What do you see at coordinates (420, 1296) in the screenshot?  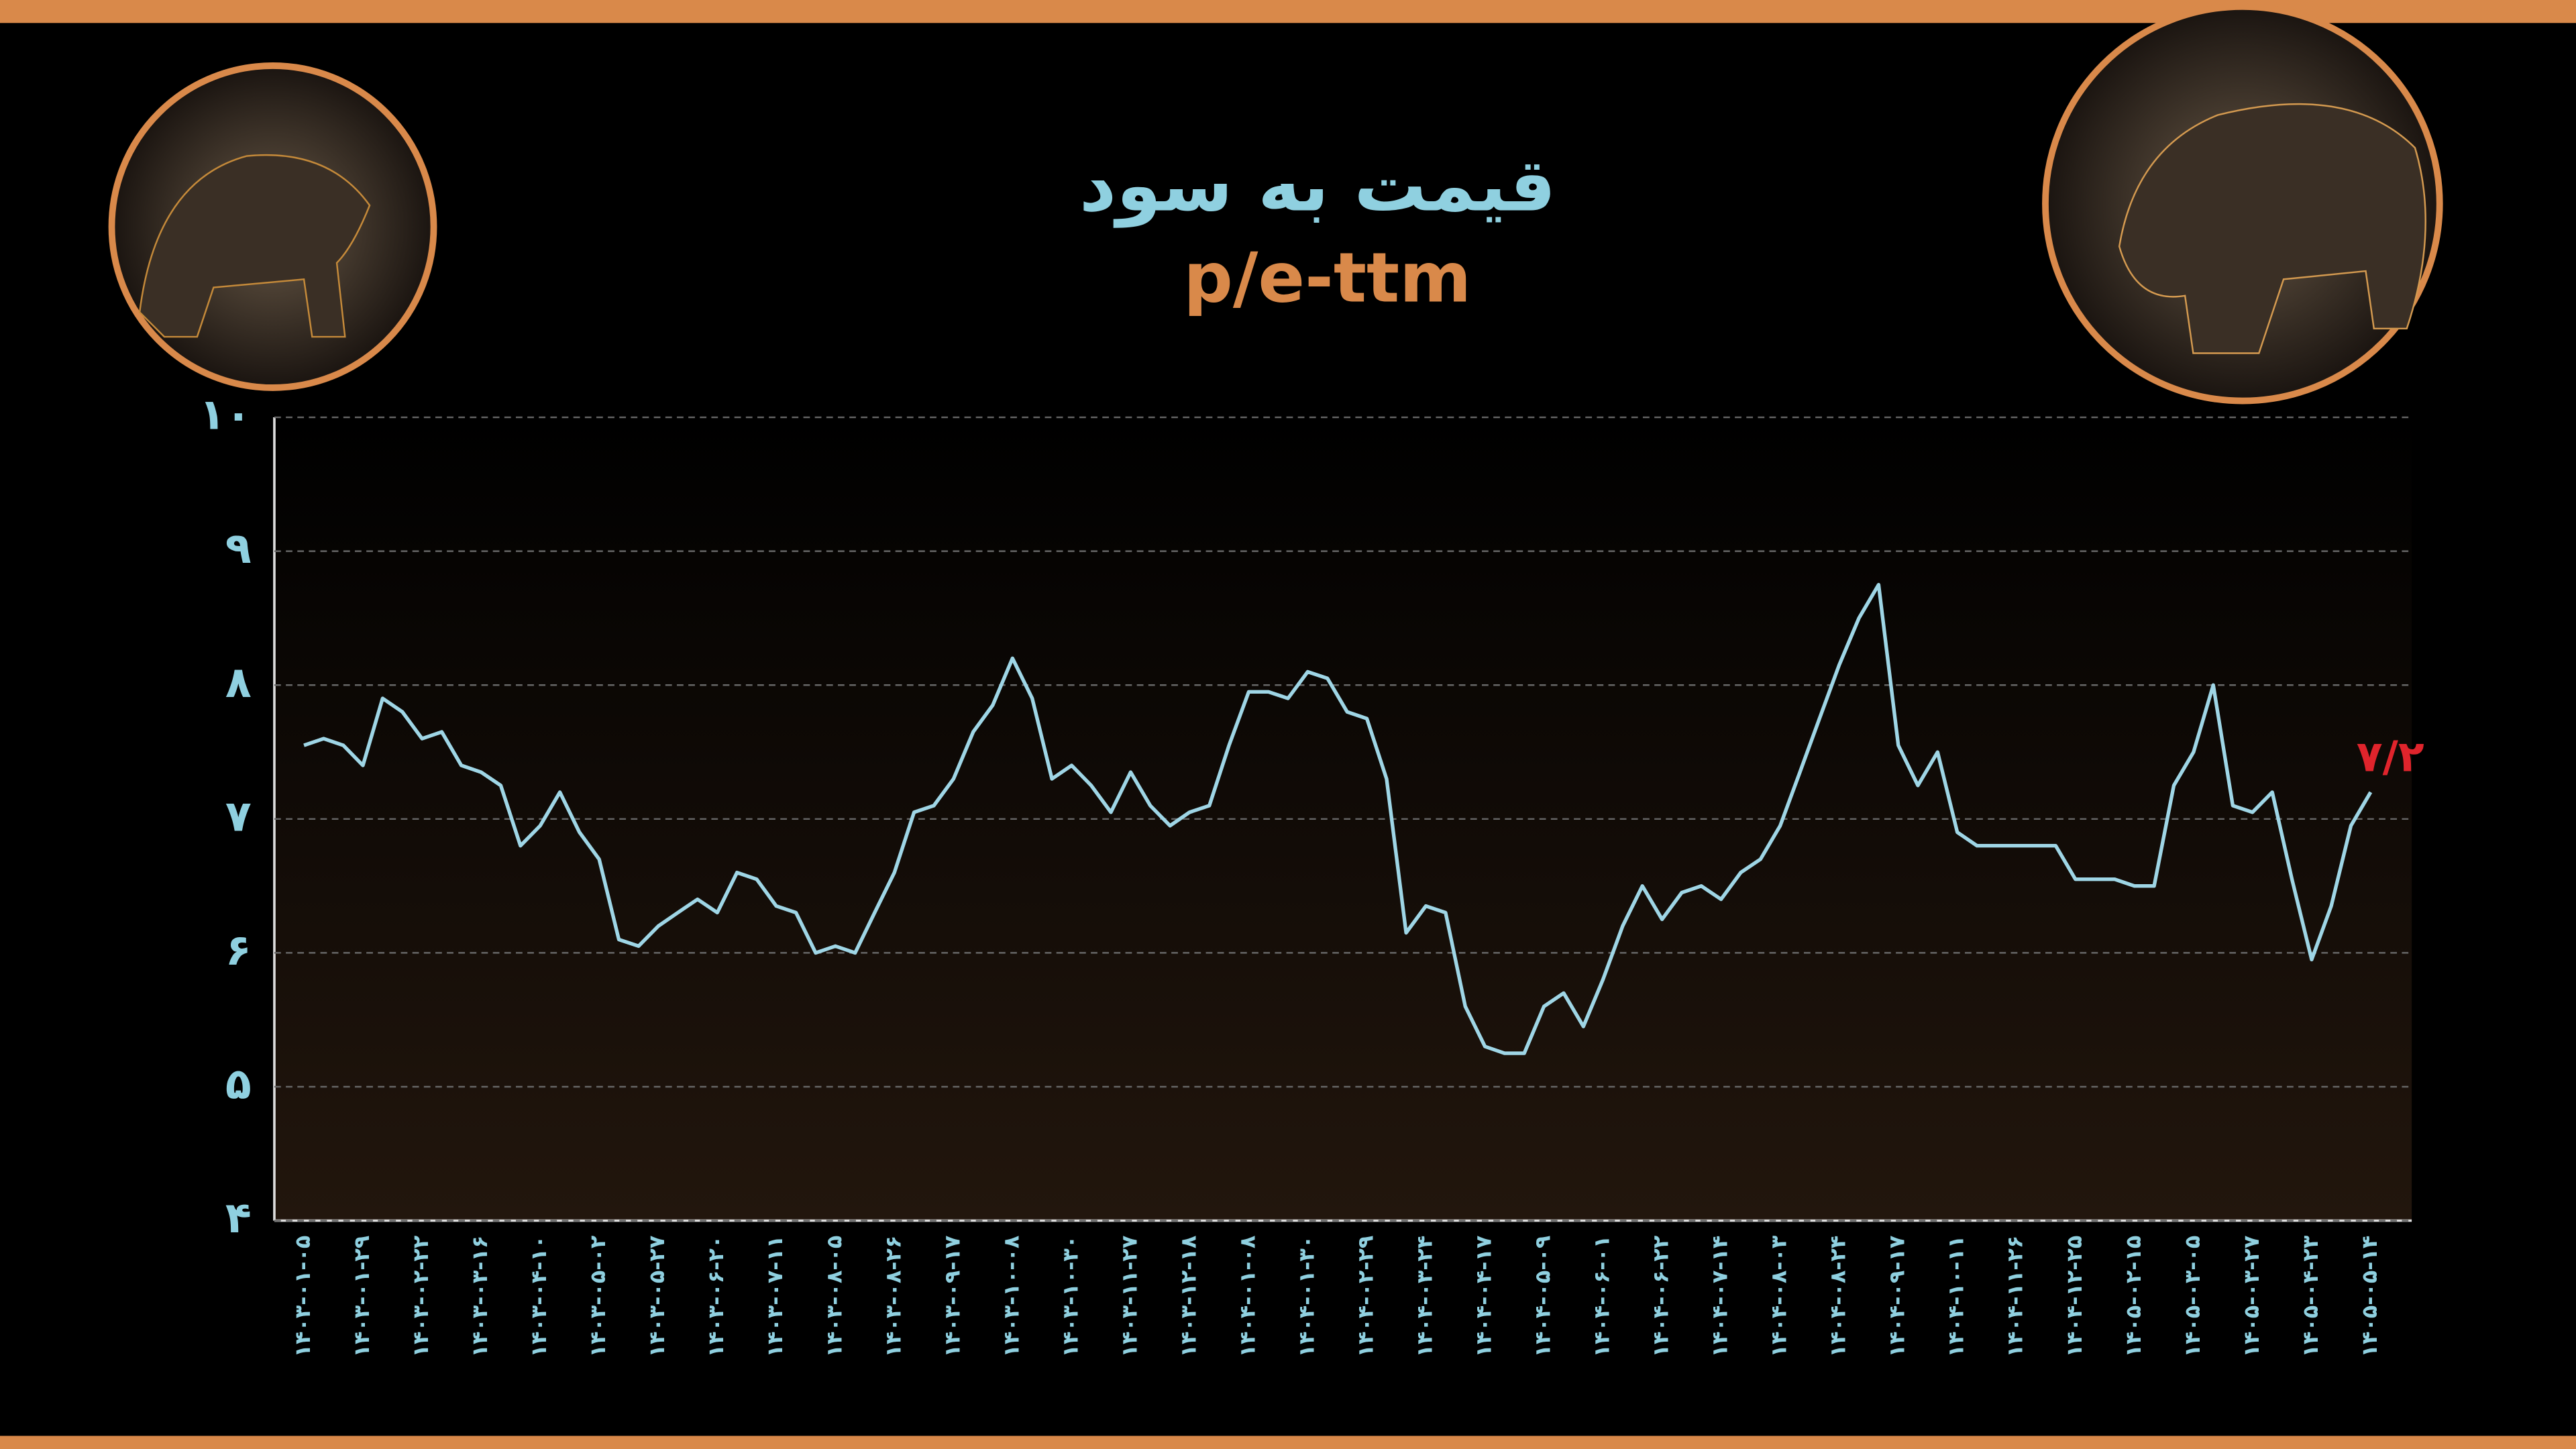 I see `x-tick-label: ۱۴۰۳-۰۲-۲۲` at bounding box center [420, 1296].